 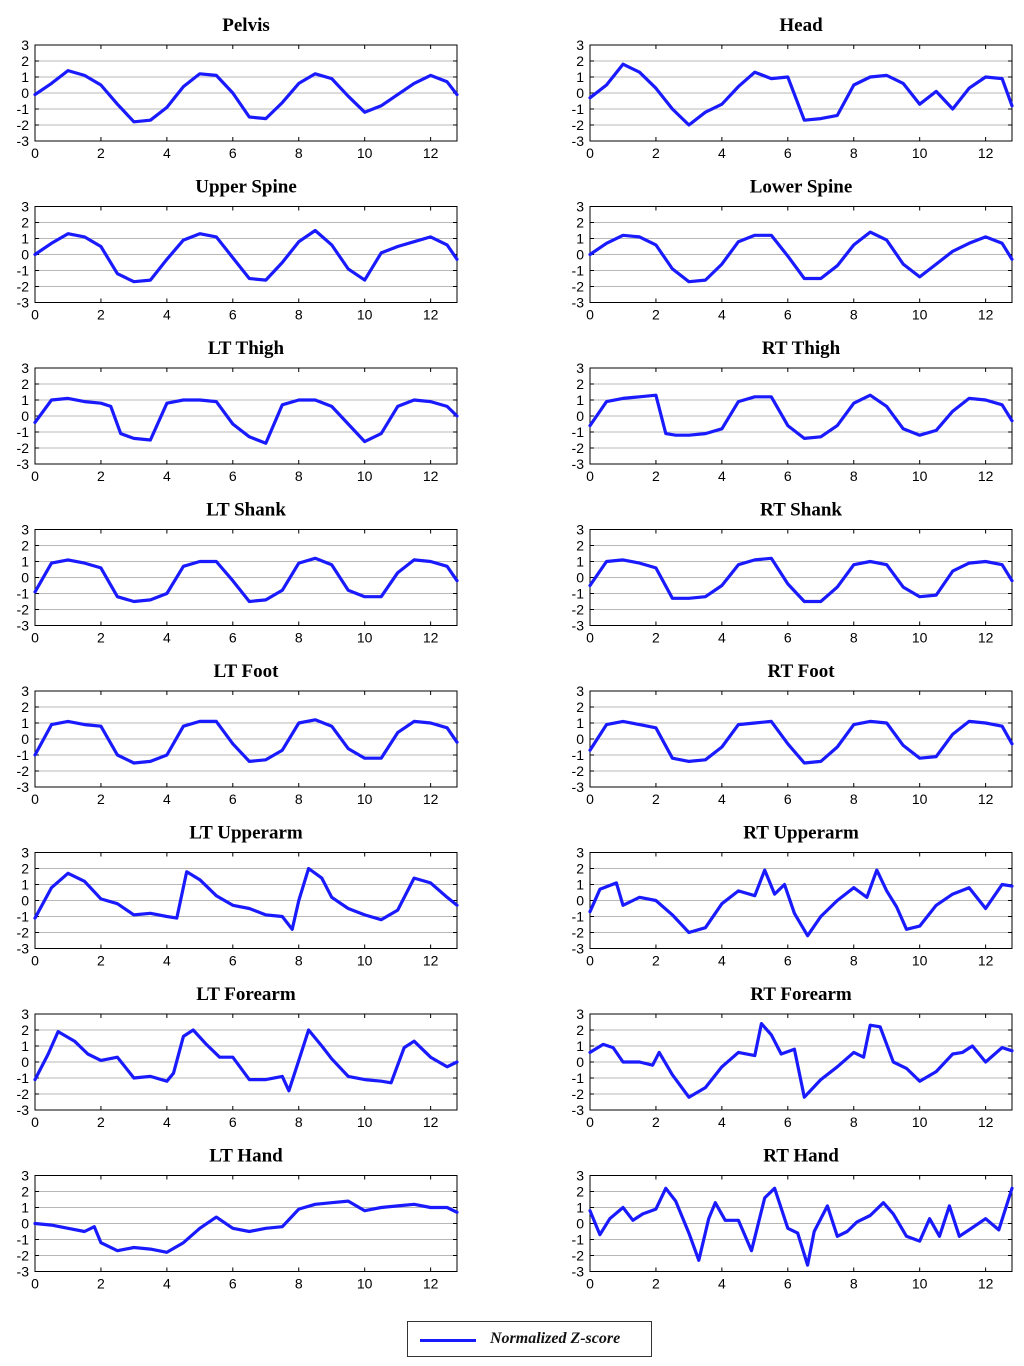 What do you see at coordinates (801, 348) in the screenshot?
I see `panel-title: RT Thigh` at bounding box center [801, 348].